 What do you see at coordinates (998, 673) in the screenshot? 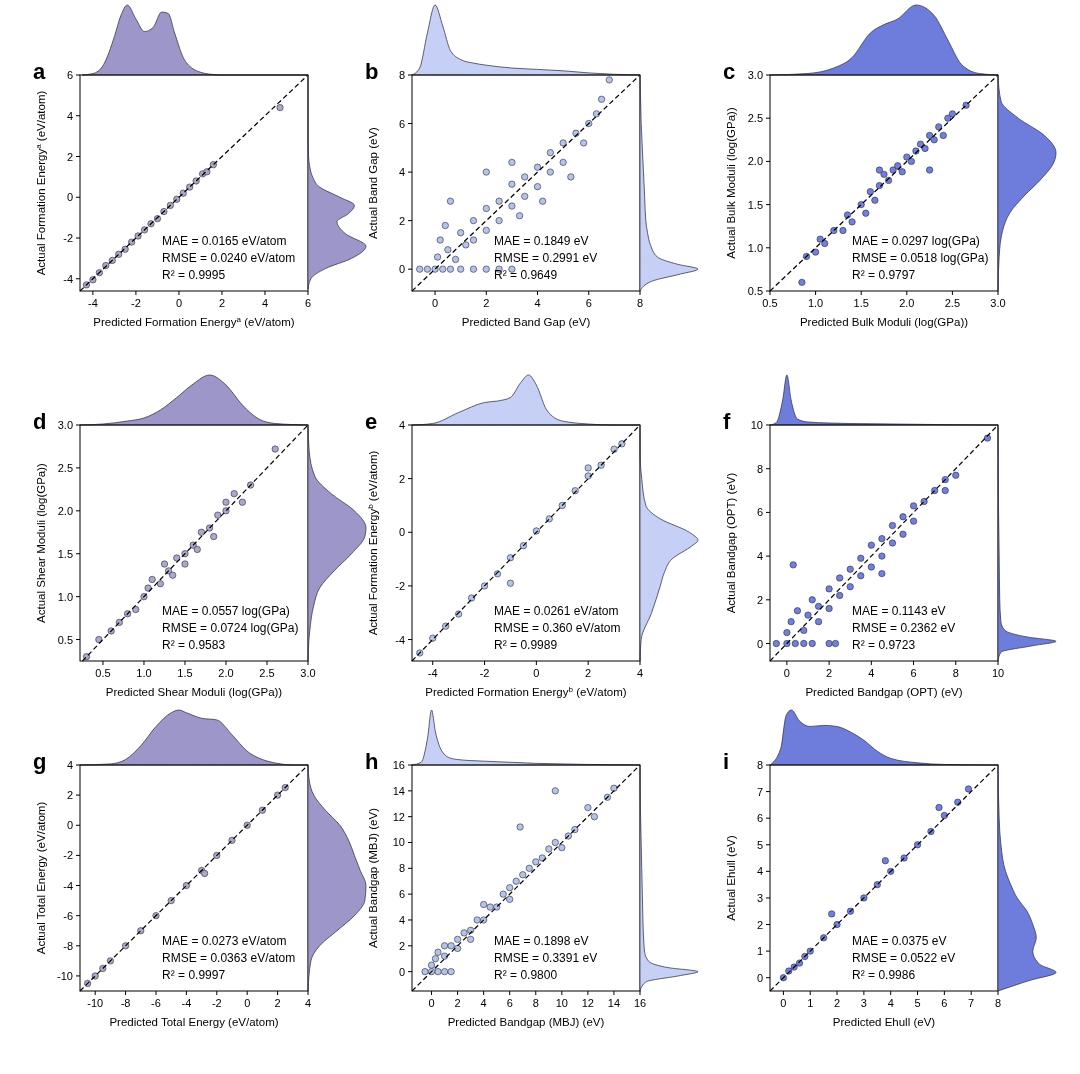
I see `x-tick-label: 10` at bounding box center [998, 673].